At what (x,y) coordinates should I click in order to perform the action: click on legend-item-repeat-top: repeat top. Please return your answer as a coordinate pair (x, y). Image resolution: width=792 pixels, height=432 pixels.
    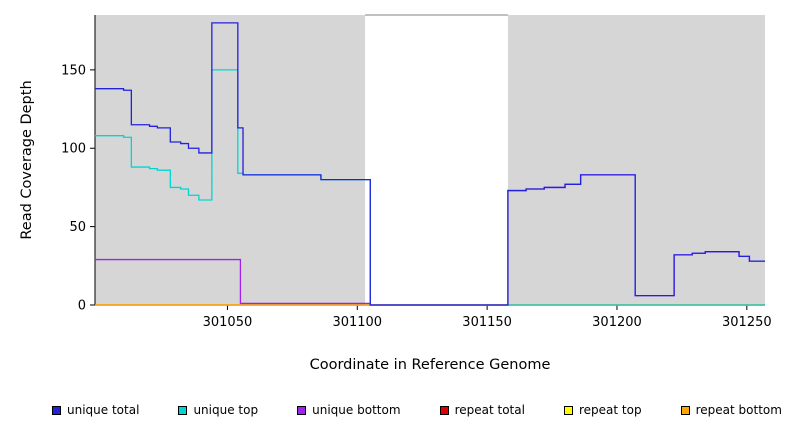
    Looking at the image, I should click on (602, 410).